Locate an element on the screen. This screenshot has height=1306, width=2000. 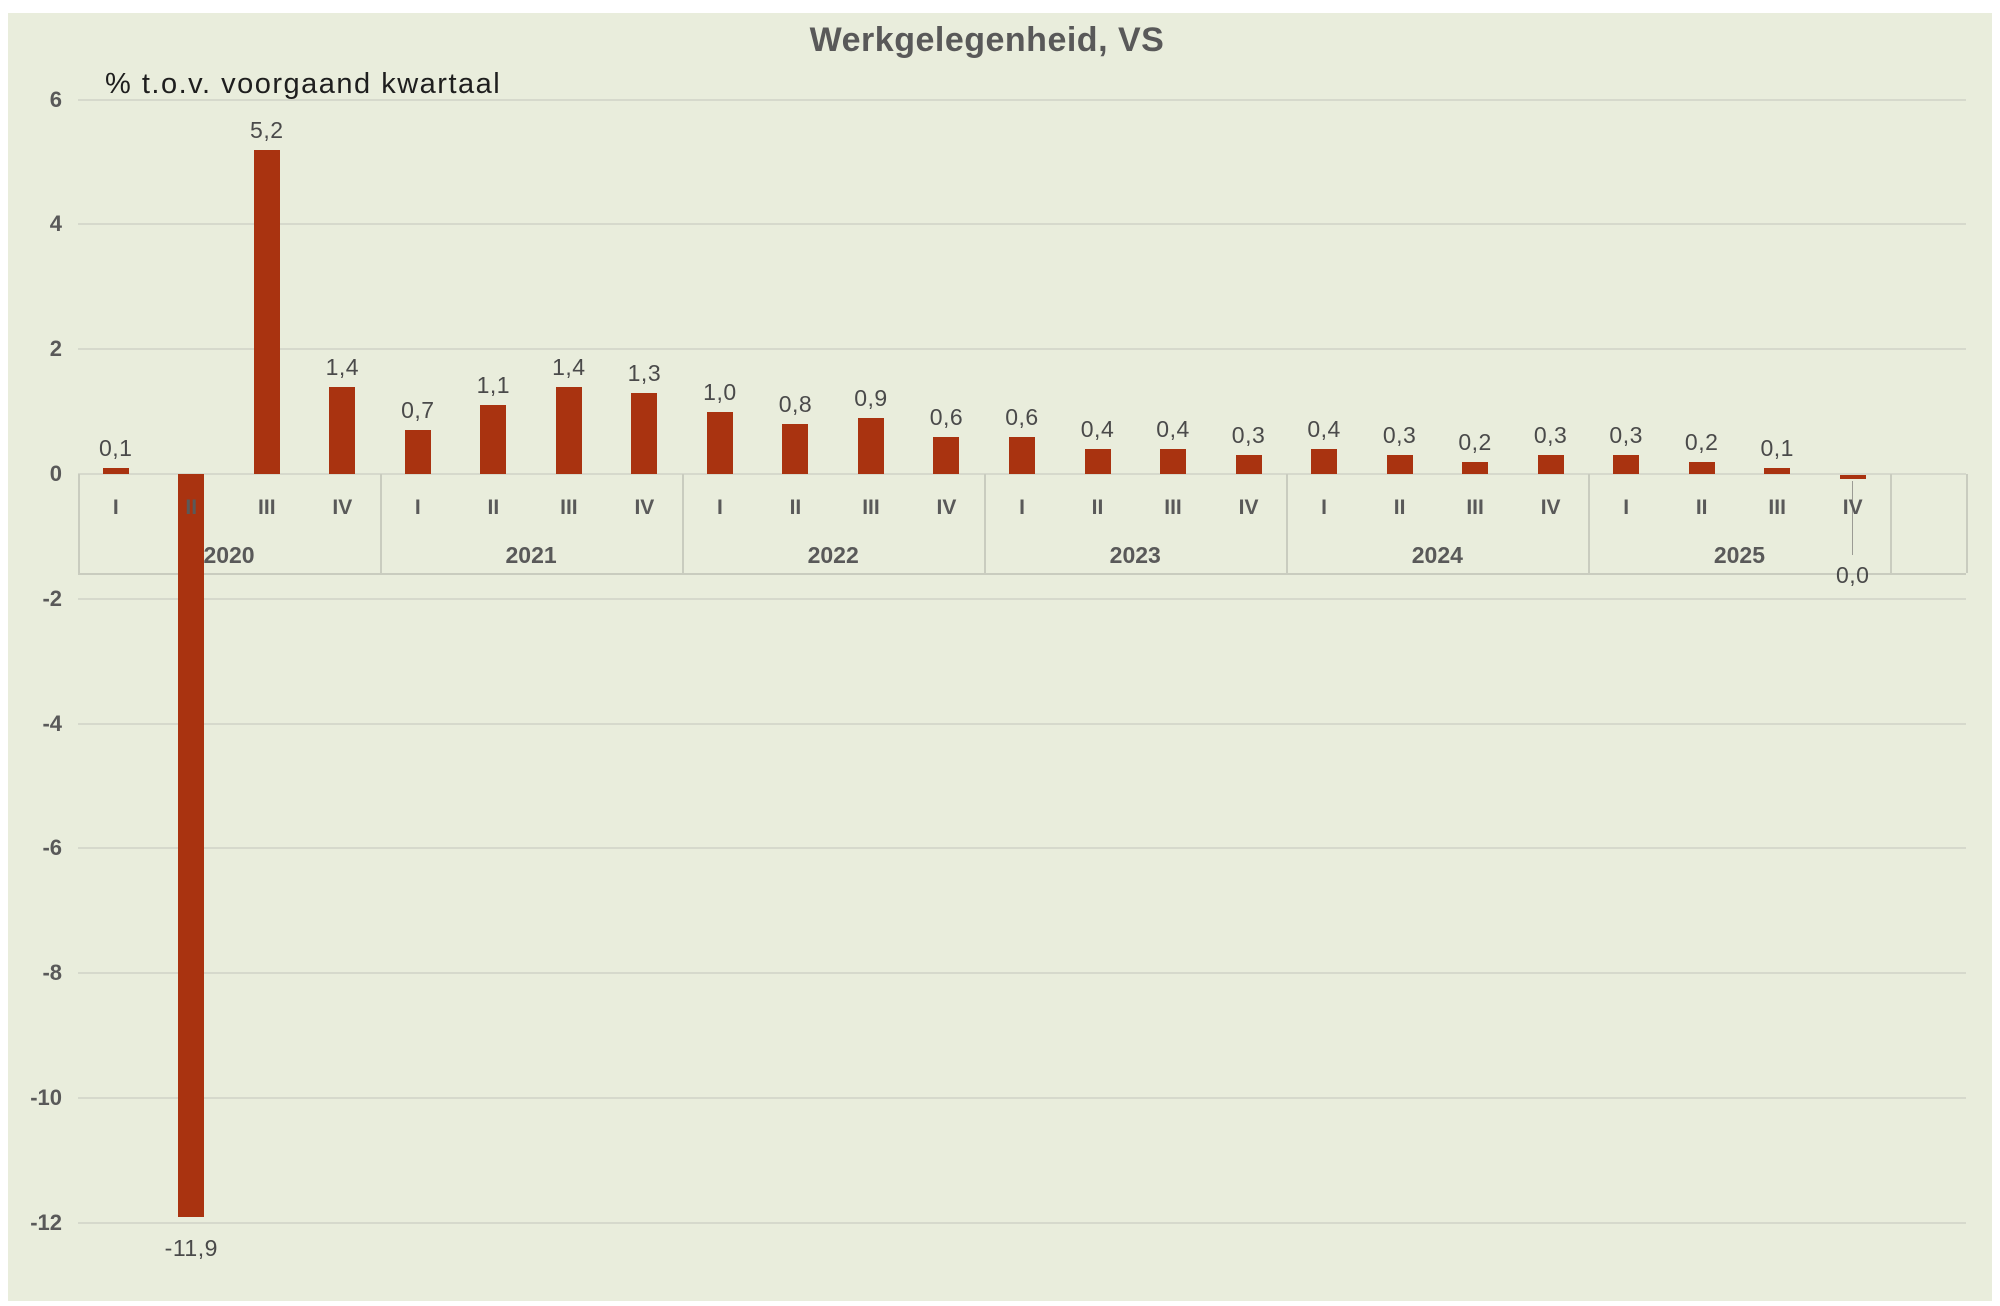
bar-2025-III is located at coordinates (1777, 470).